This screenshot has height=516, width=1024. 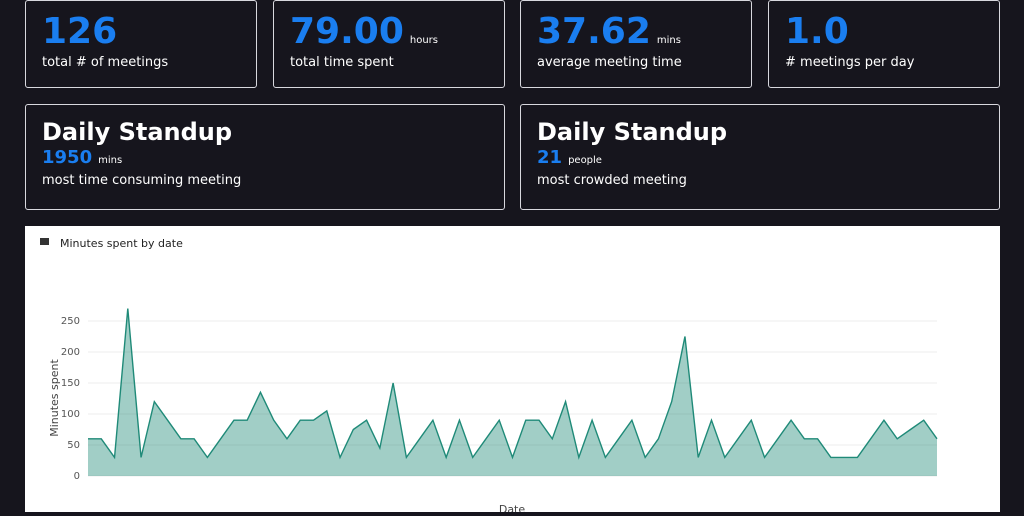 What do you see at coordinates (141, 33) in the screenshot?
I see `stat-row: 126` at bounding box center [141, 33].